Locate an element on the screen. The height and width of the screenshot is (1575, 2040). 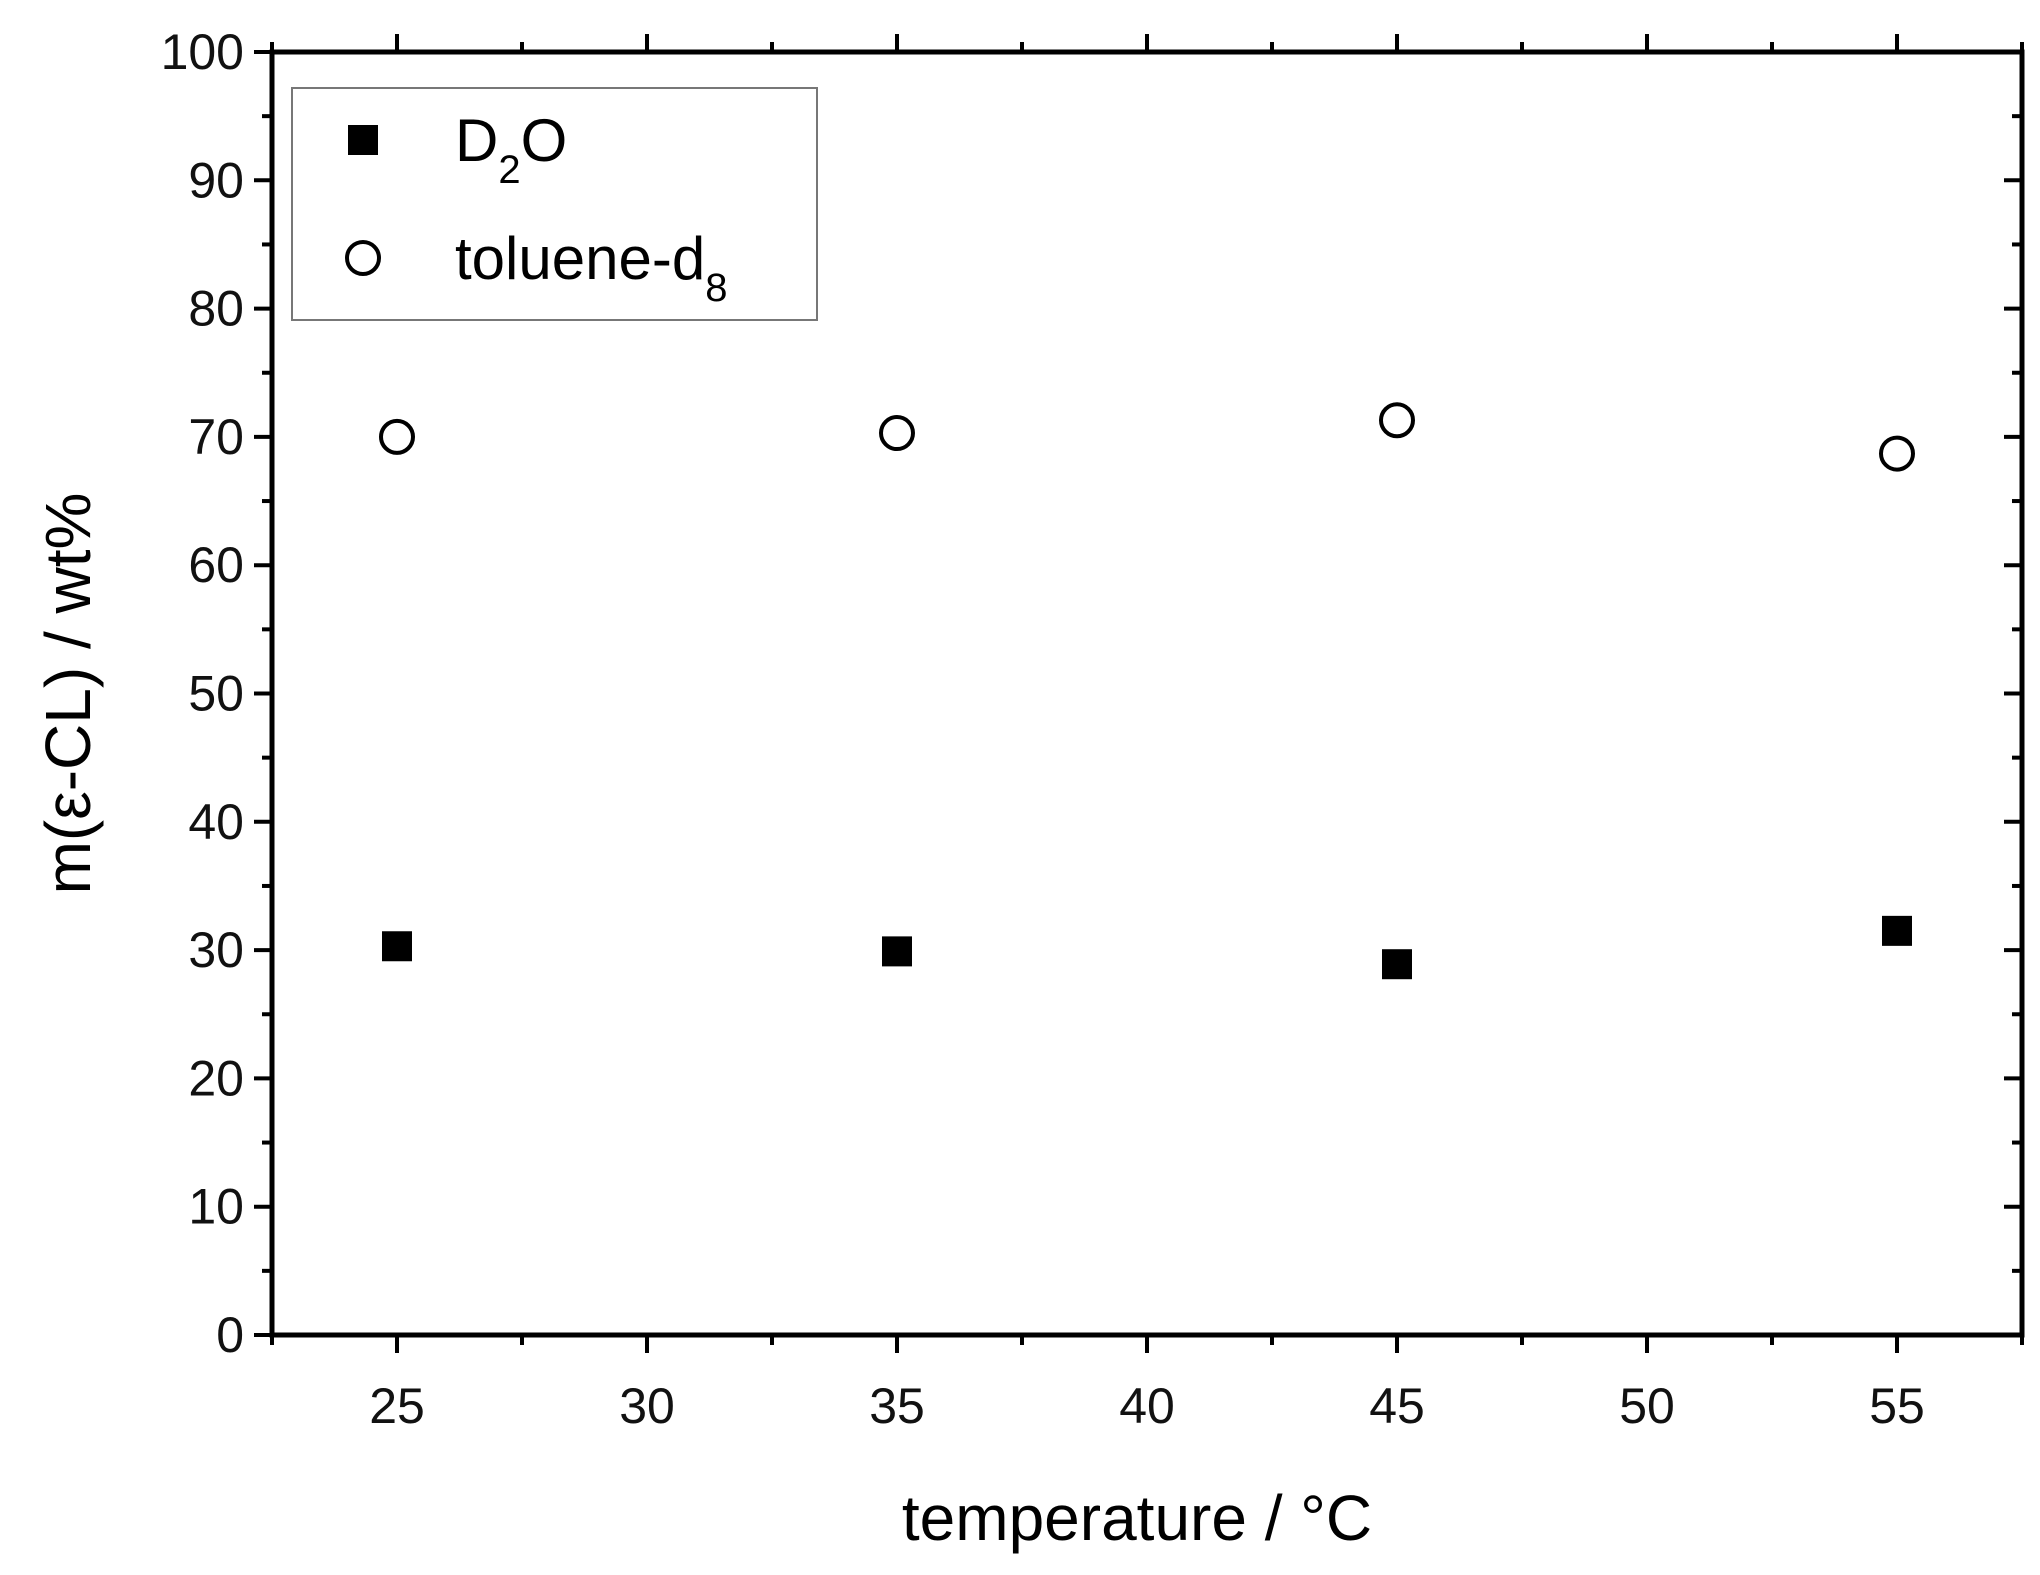
x-tick-label: 30 is located at coordinates (647, 1406).